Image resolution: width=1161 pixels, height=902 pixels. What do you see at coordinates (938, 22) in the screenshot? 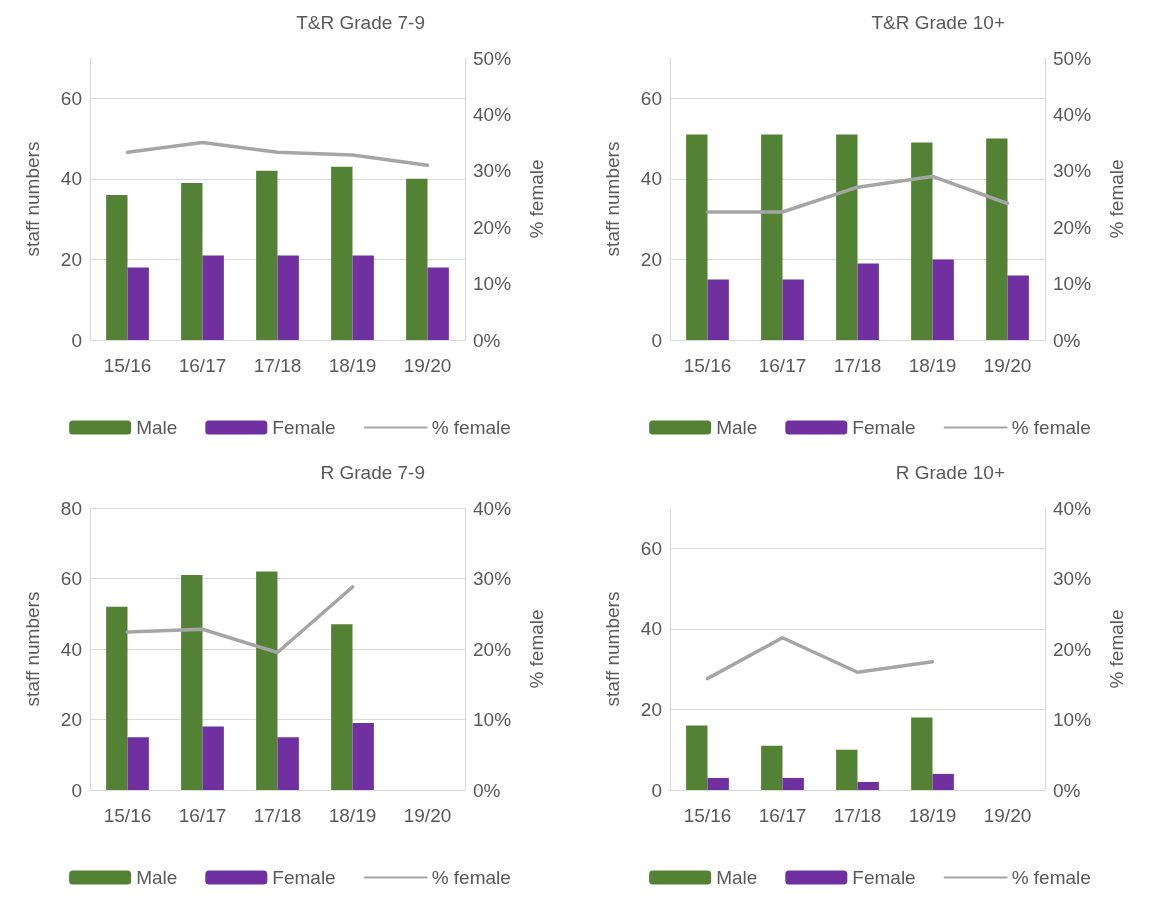
I see `chart-title: T&R Grade 10+` at bounding box center [938, 22].